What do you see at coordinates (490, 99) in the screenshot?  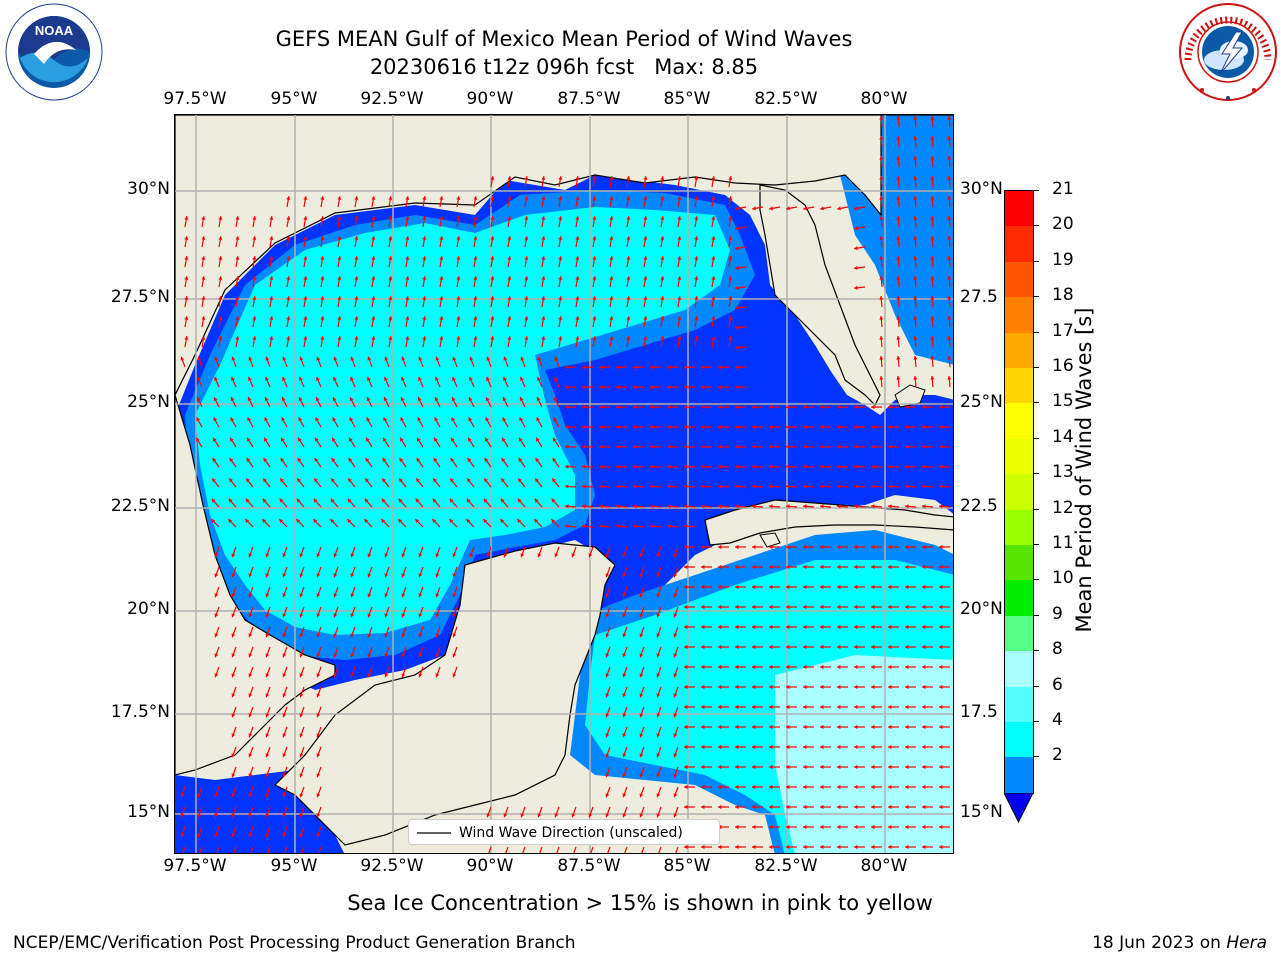 I see `lon-label-top: 90°W` at bounding box center [490, 99].